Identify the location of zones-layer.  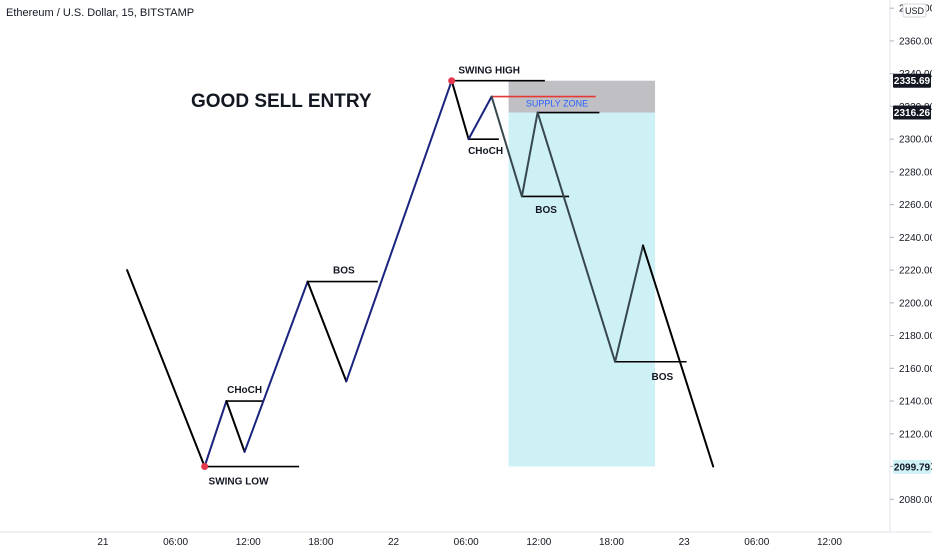
(582, 273).